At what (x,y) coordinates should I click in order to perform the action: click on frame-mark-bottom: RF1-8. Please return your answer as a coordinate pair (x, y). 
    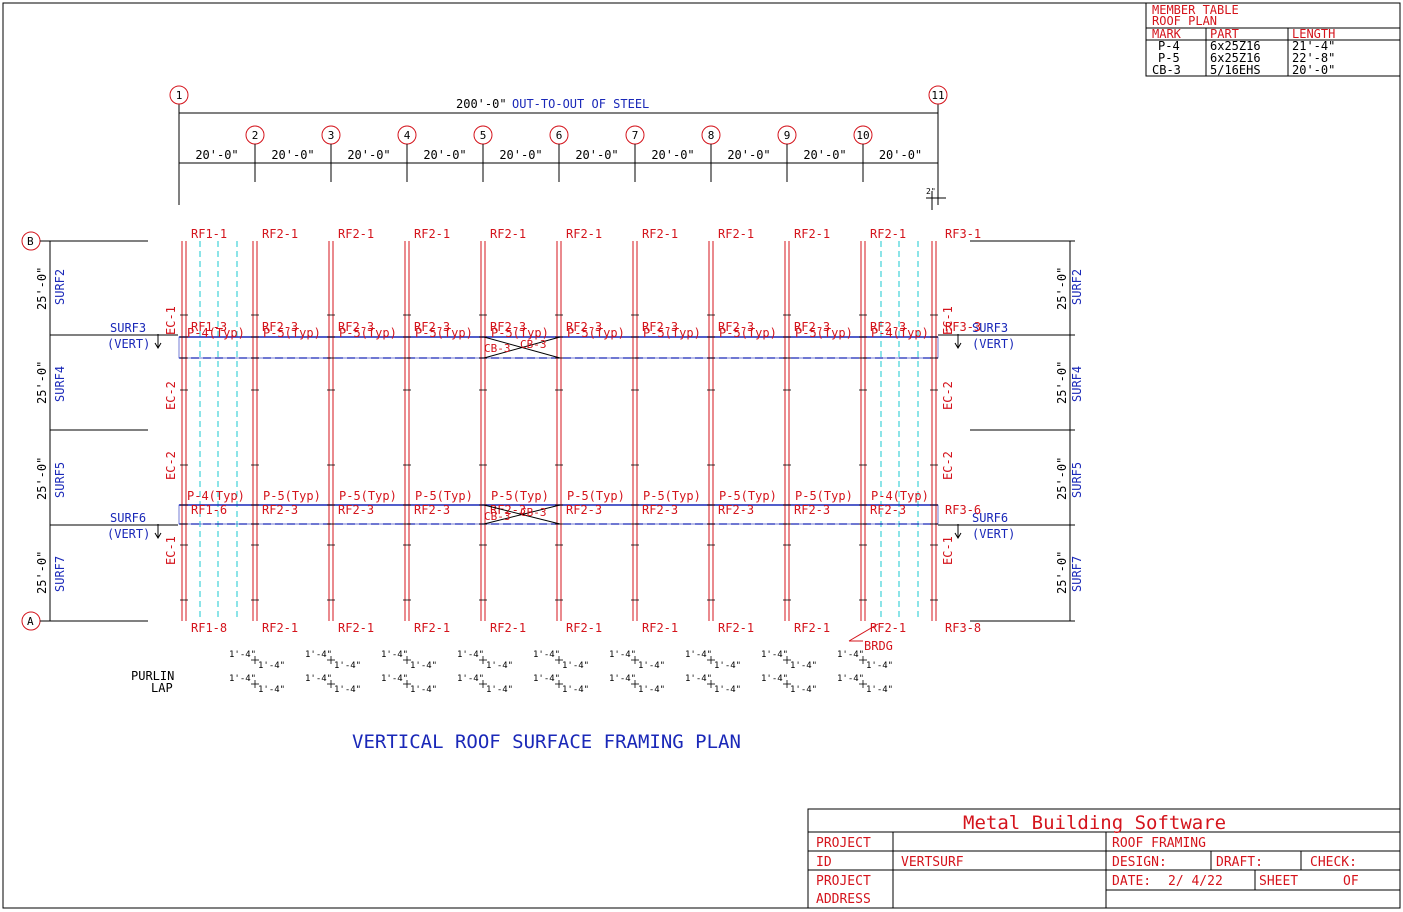
    Looking at the image, I should click on (209, 628).